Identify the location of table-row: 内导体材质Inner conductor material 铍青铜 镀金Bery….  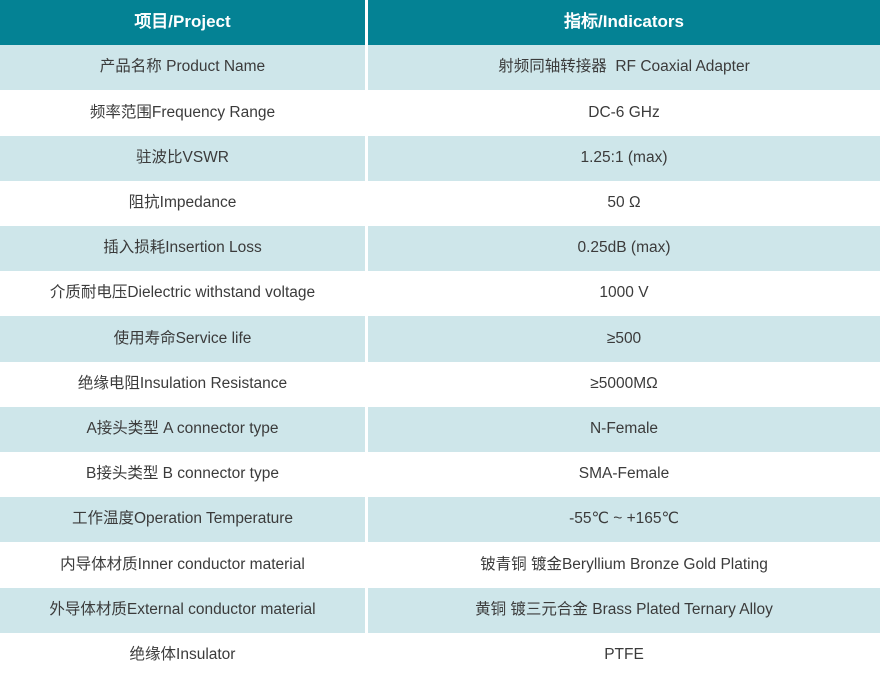
(440, 565).